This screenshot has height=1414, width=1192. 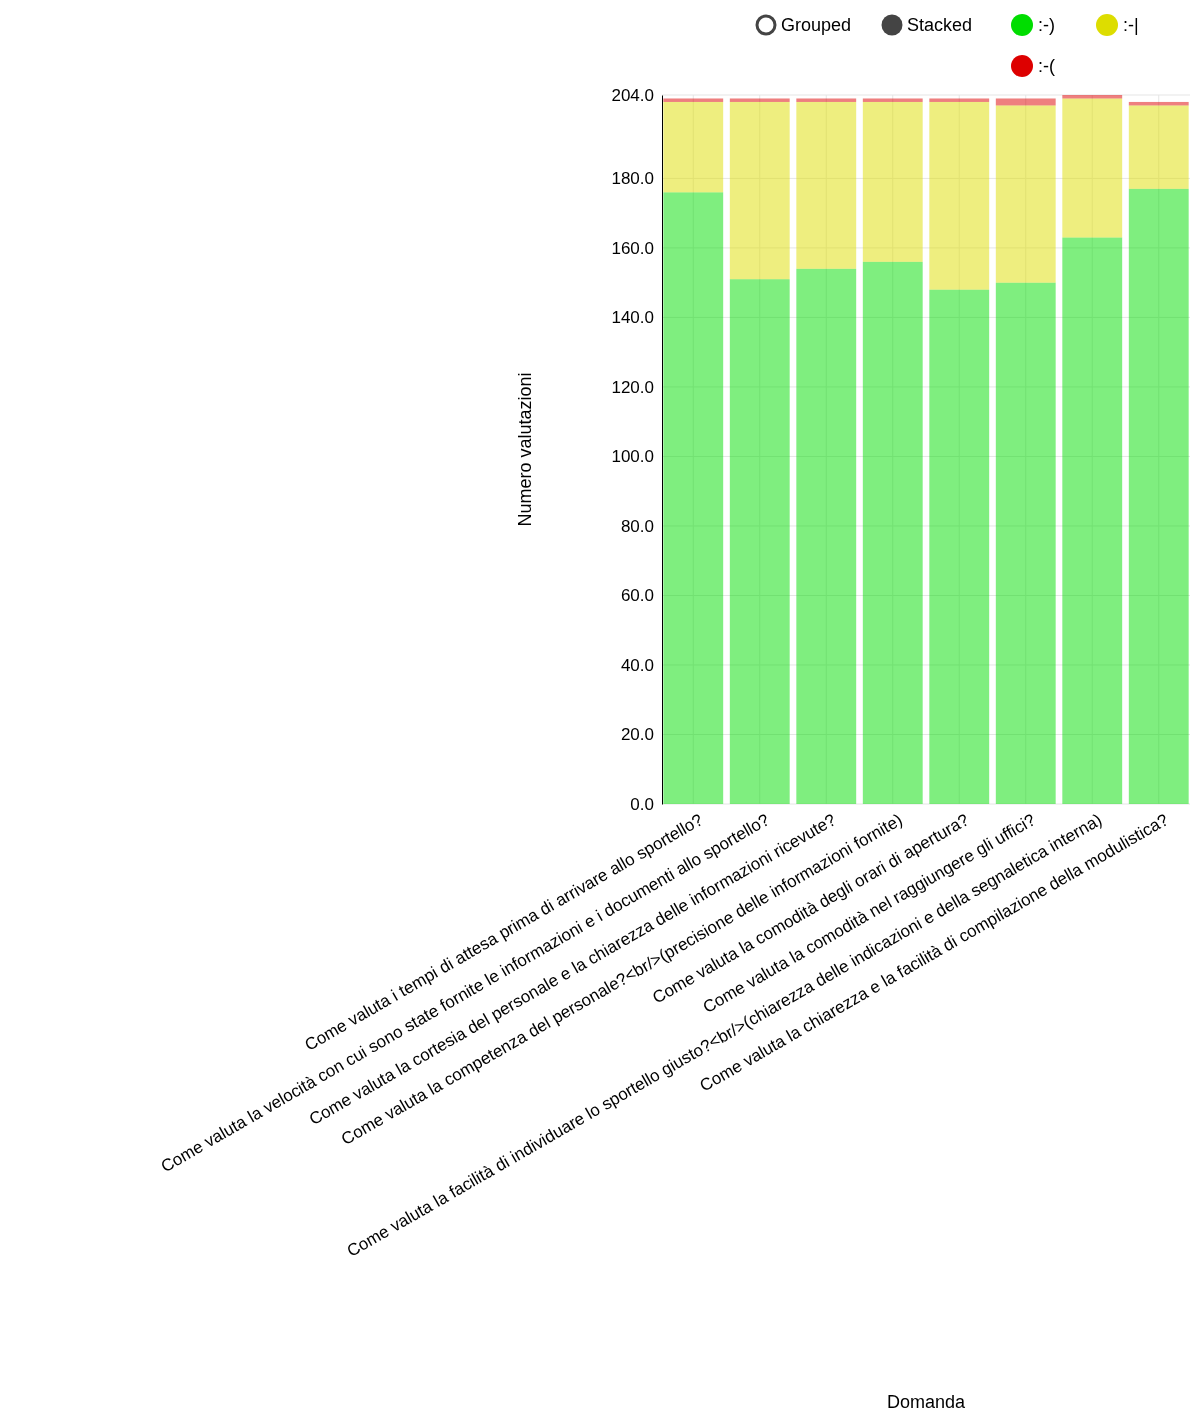 I want to click on y-tick-label: 0.0, so click(x=642, y=804).